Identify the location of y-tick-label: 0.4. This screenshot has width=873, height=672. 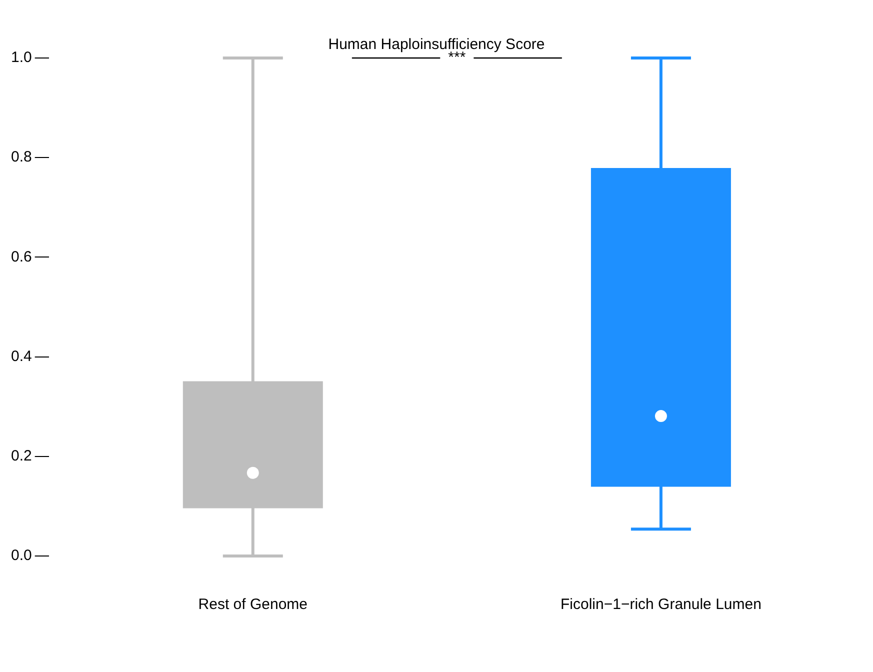
(21, 356).